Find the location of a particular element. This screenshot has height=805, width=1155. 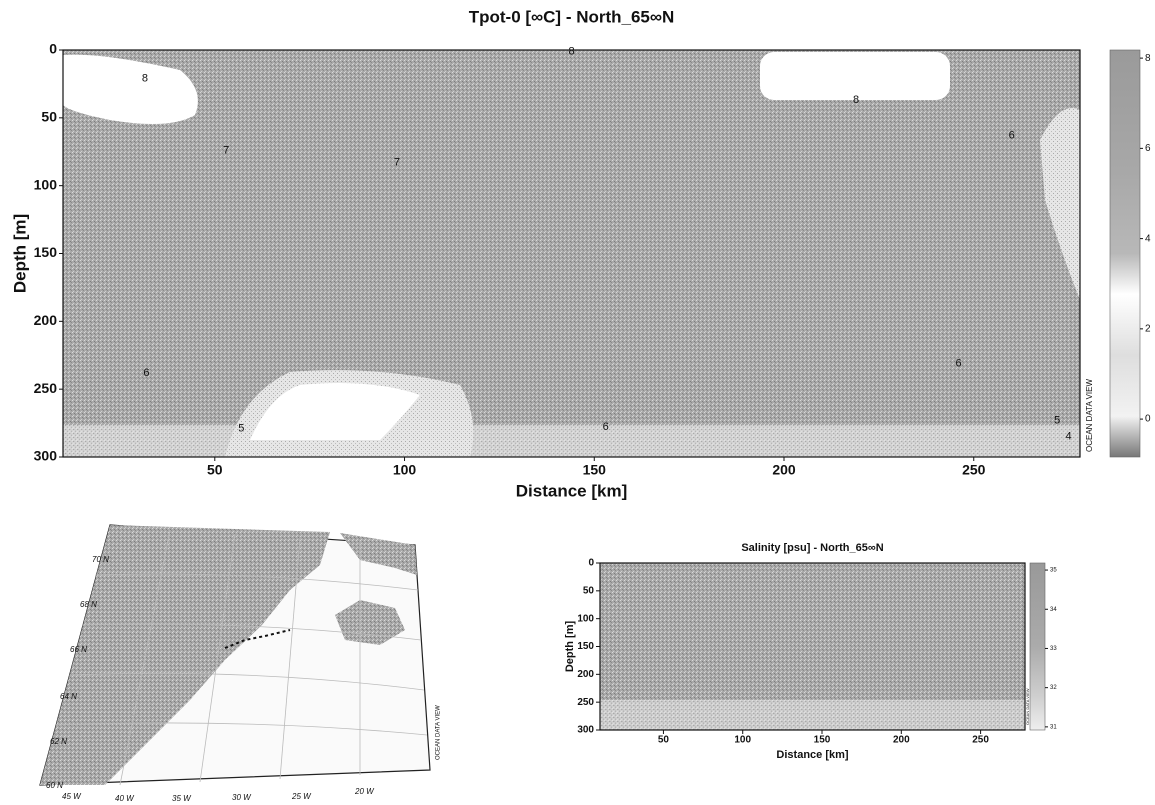

map-lat-label: 64 N is located at coordinates (68, 696).